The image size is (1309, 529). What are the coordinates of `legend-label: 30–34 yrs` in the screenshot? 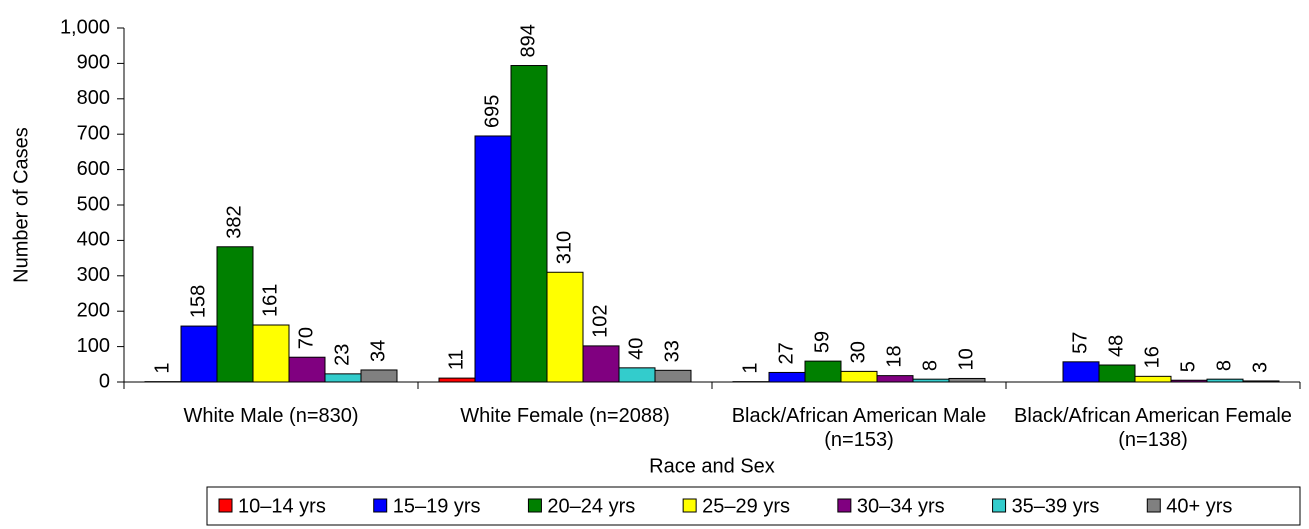 It's located at (901, 506).